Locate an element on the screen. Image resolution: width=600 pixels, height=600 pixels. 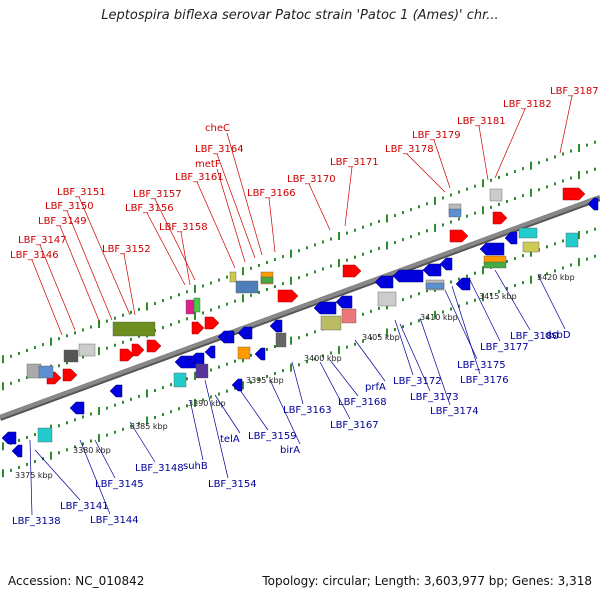
gene-label-forward: LBF_3147 is located at coordinates (42, 240).